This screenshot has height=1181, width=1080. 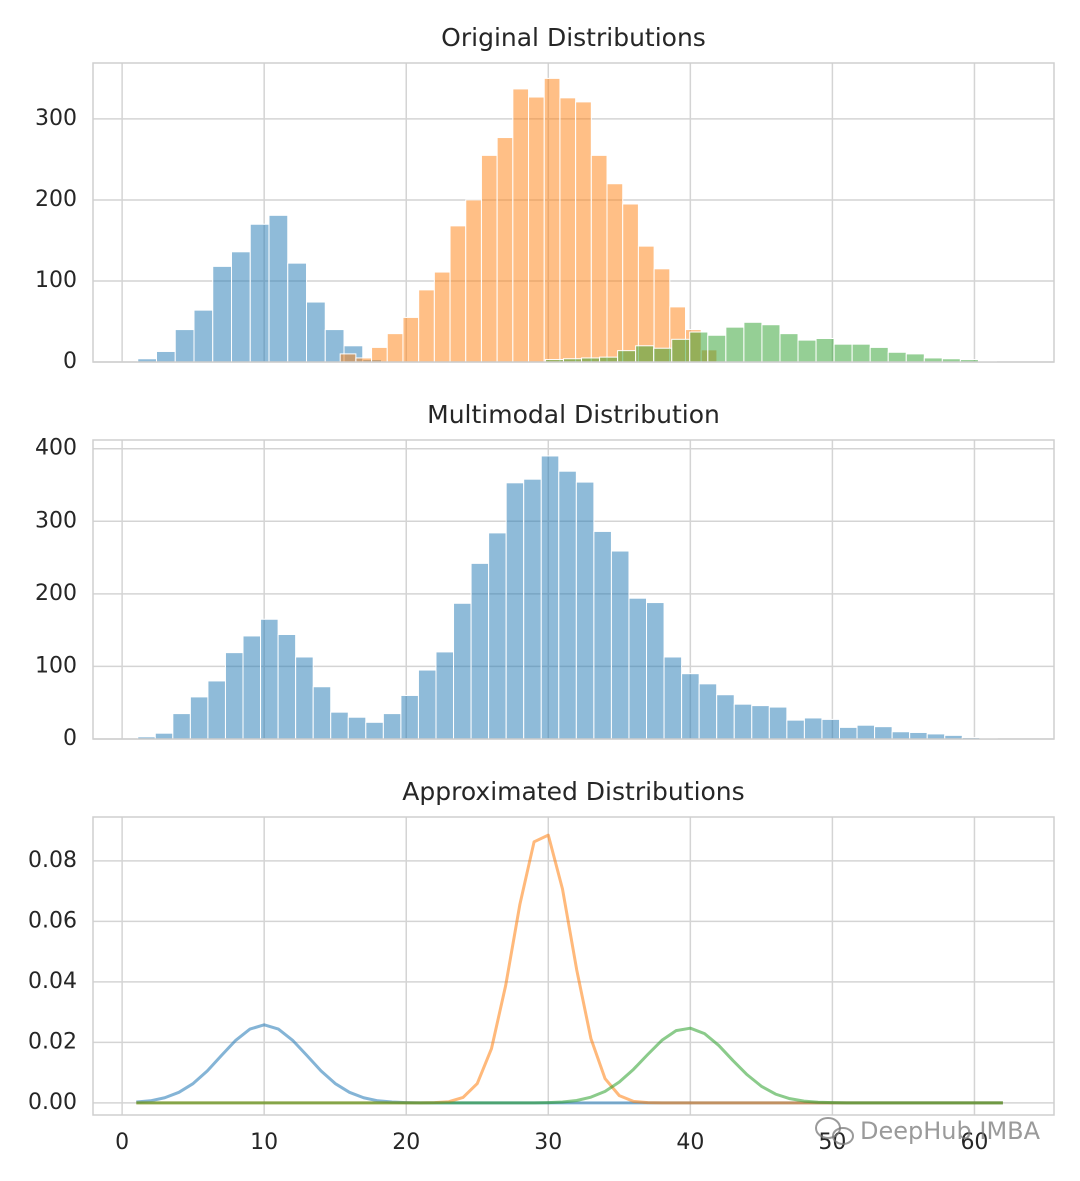 What do you see at coordinates (52, 981) in the screenshot?
I see `y-tick-label: 0.04` at bounding box center [52, 981].